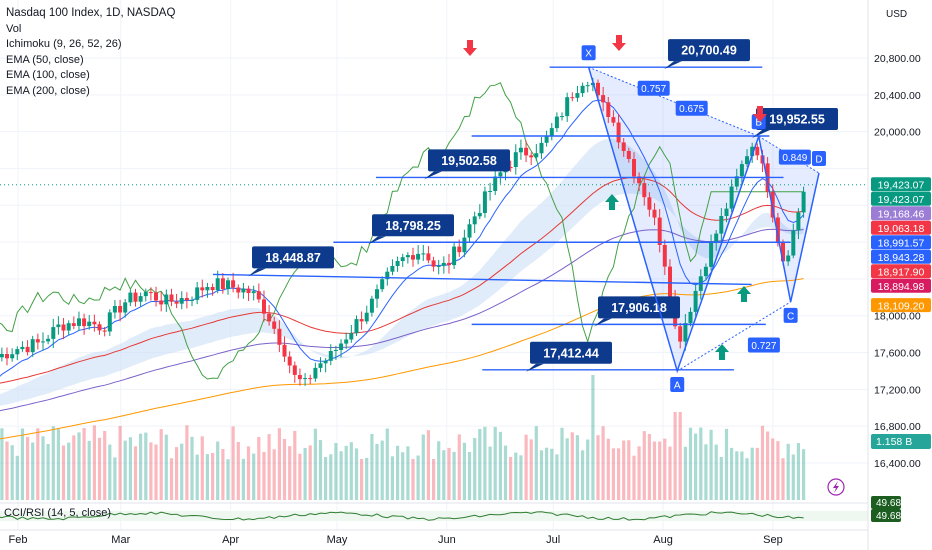 The height and width of the screenshot is (550, 932). I want to click on legend-ema-50: EMA (50, close), so click(45, 59).